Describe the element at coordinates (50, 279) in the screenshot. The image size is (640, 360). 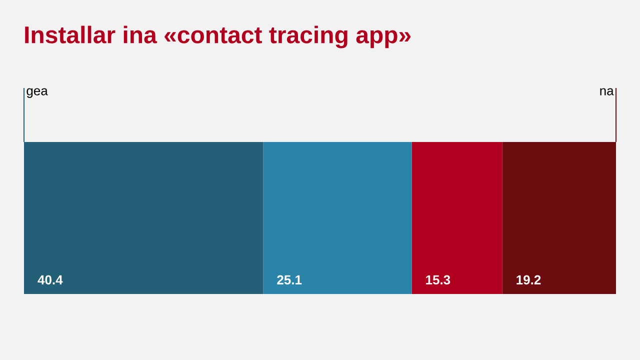
I see `data-label: 40.4` at that location.